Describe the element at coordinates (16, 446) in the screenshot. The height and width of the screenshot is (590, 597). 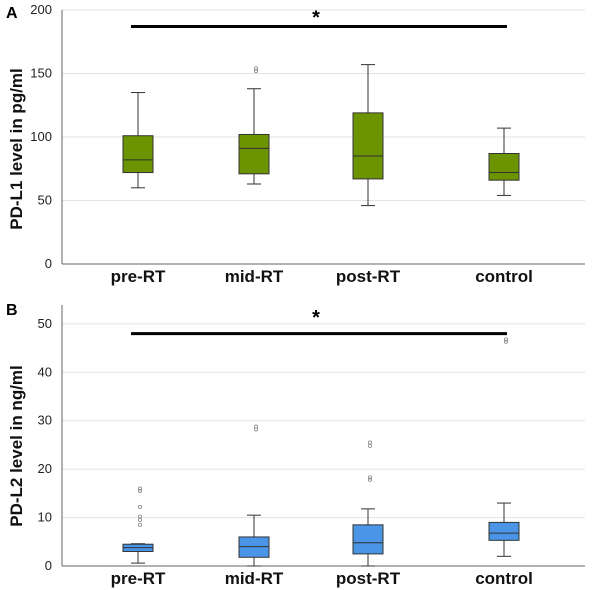
I see `y-axis-label-b: PD-L2 level in ng/ml` at that location.